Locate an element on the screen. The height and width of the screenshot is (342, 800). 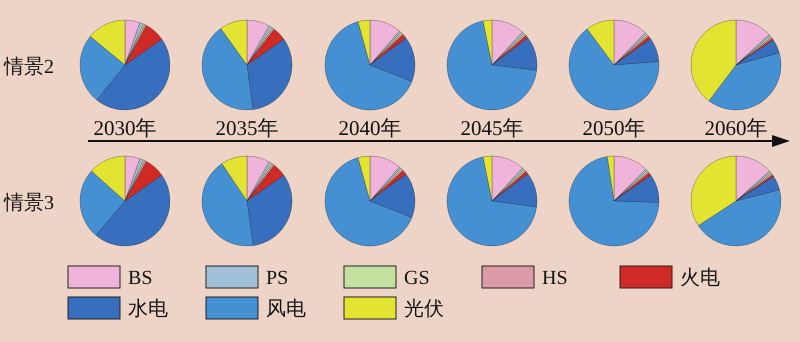
legend-label: PS is located at coordinates (277, 278).